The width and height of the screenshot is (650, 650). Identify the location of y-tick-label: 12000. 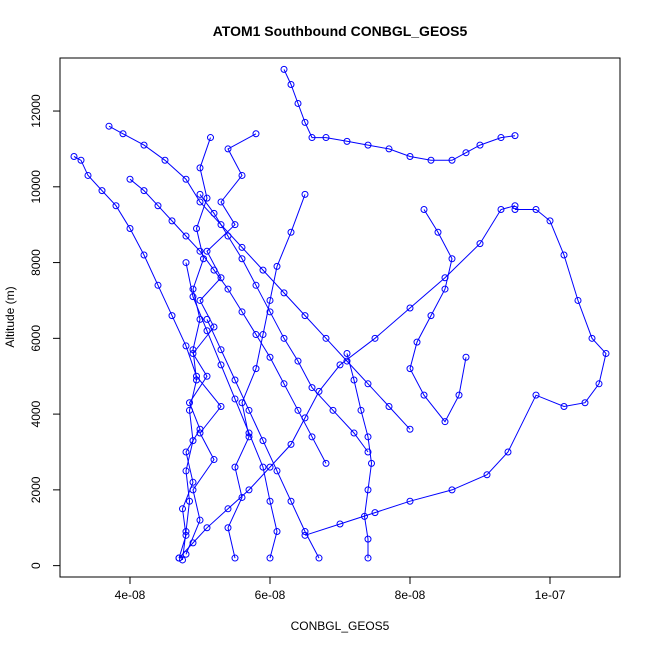
(36, 111).